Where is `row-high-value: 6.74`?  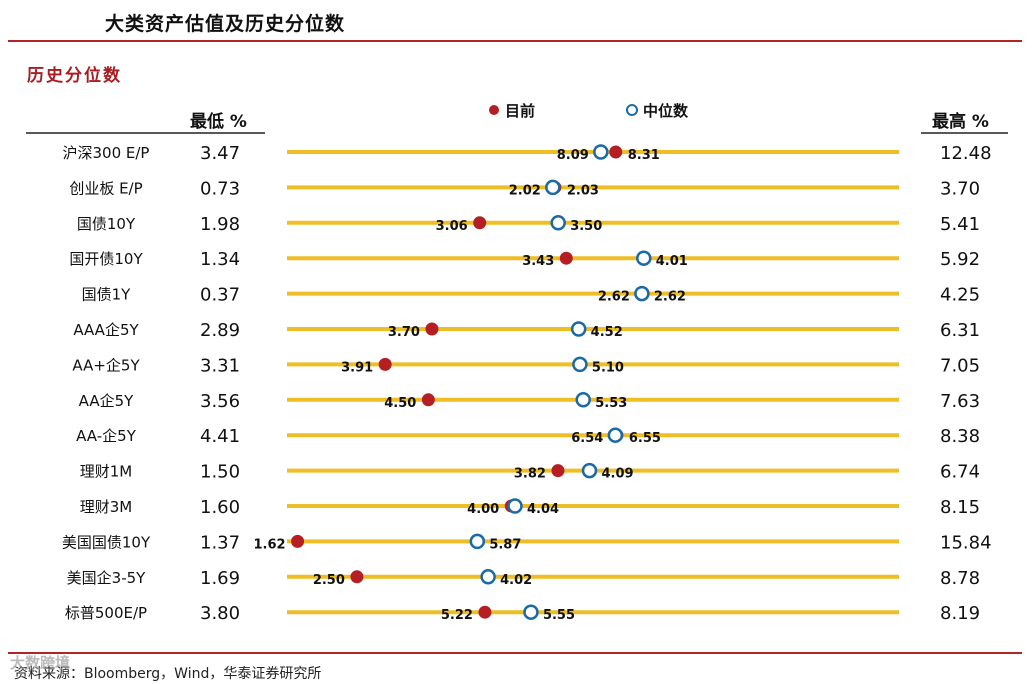
row-high-value: 6.74 is located at coordinates (960, 472).